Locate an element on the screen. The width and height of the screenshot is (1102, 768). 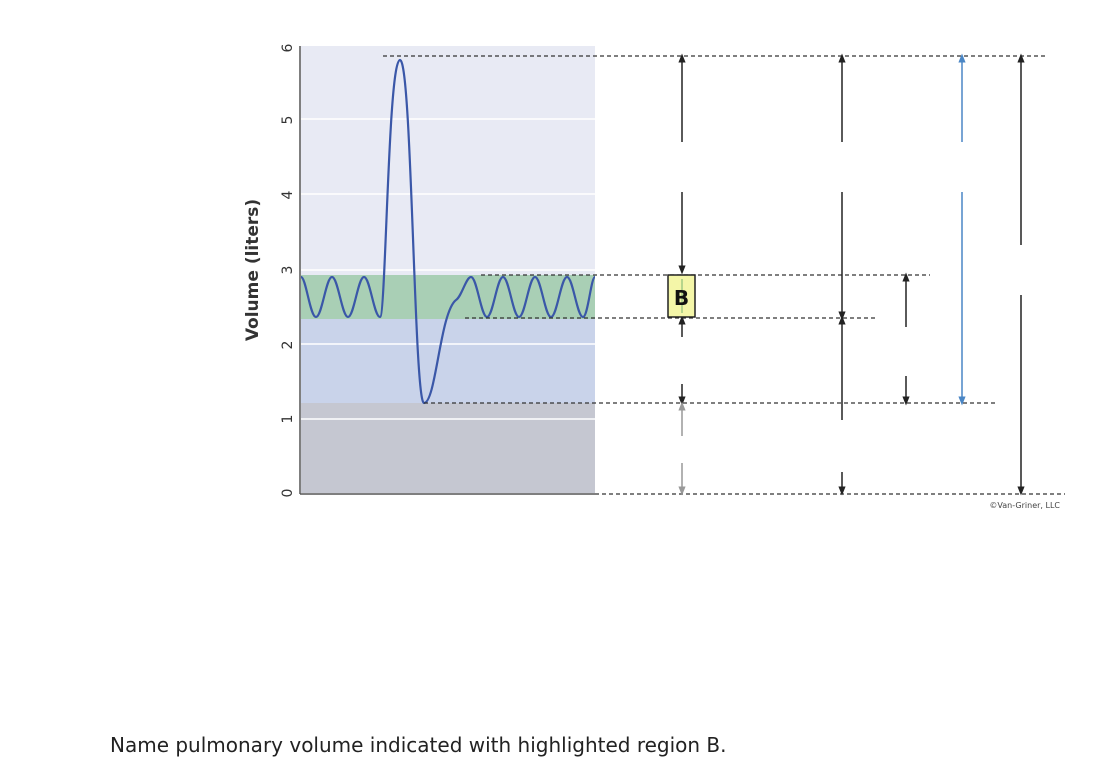
gridlines is located at coordinates (448, 269).